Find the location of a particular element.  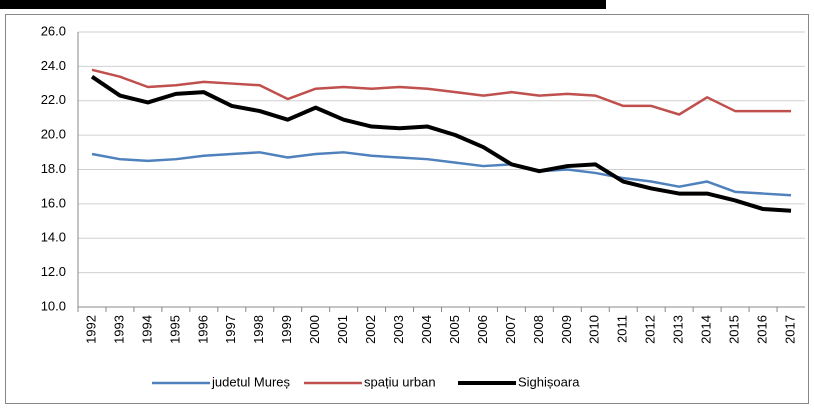

x-tick-label: 1998 is located at coordinates (258, 329).